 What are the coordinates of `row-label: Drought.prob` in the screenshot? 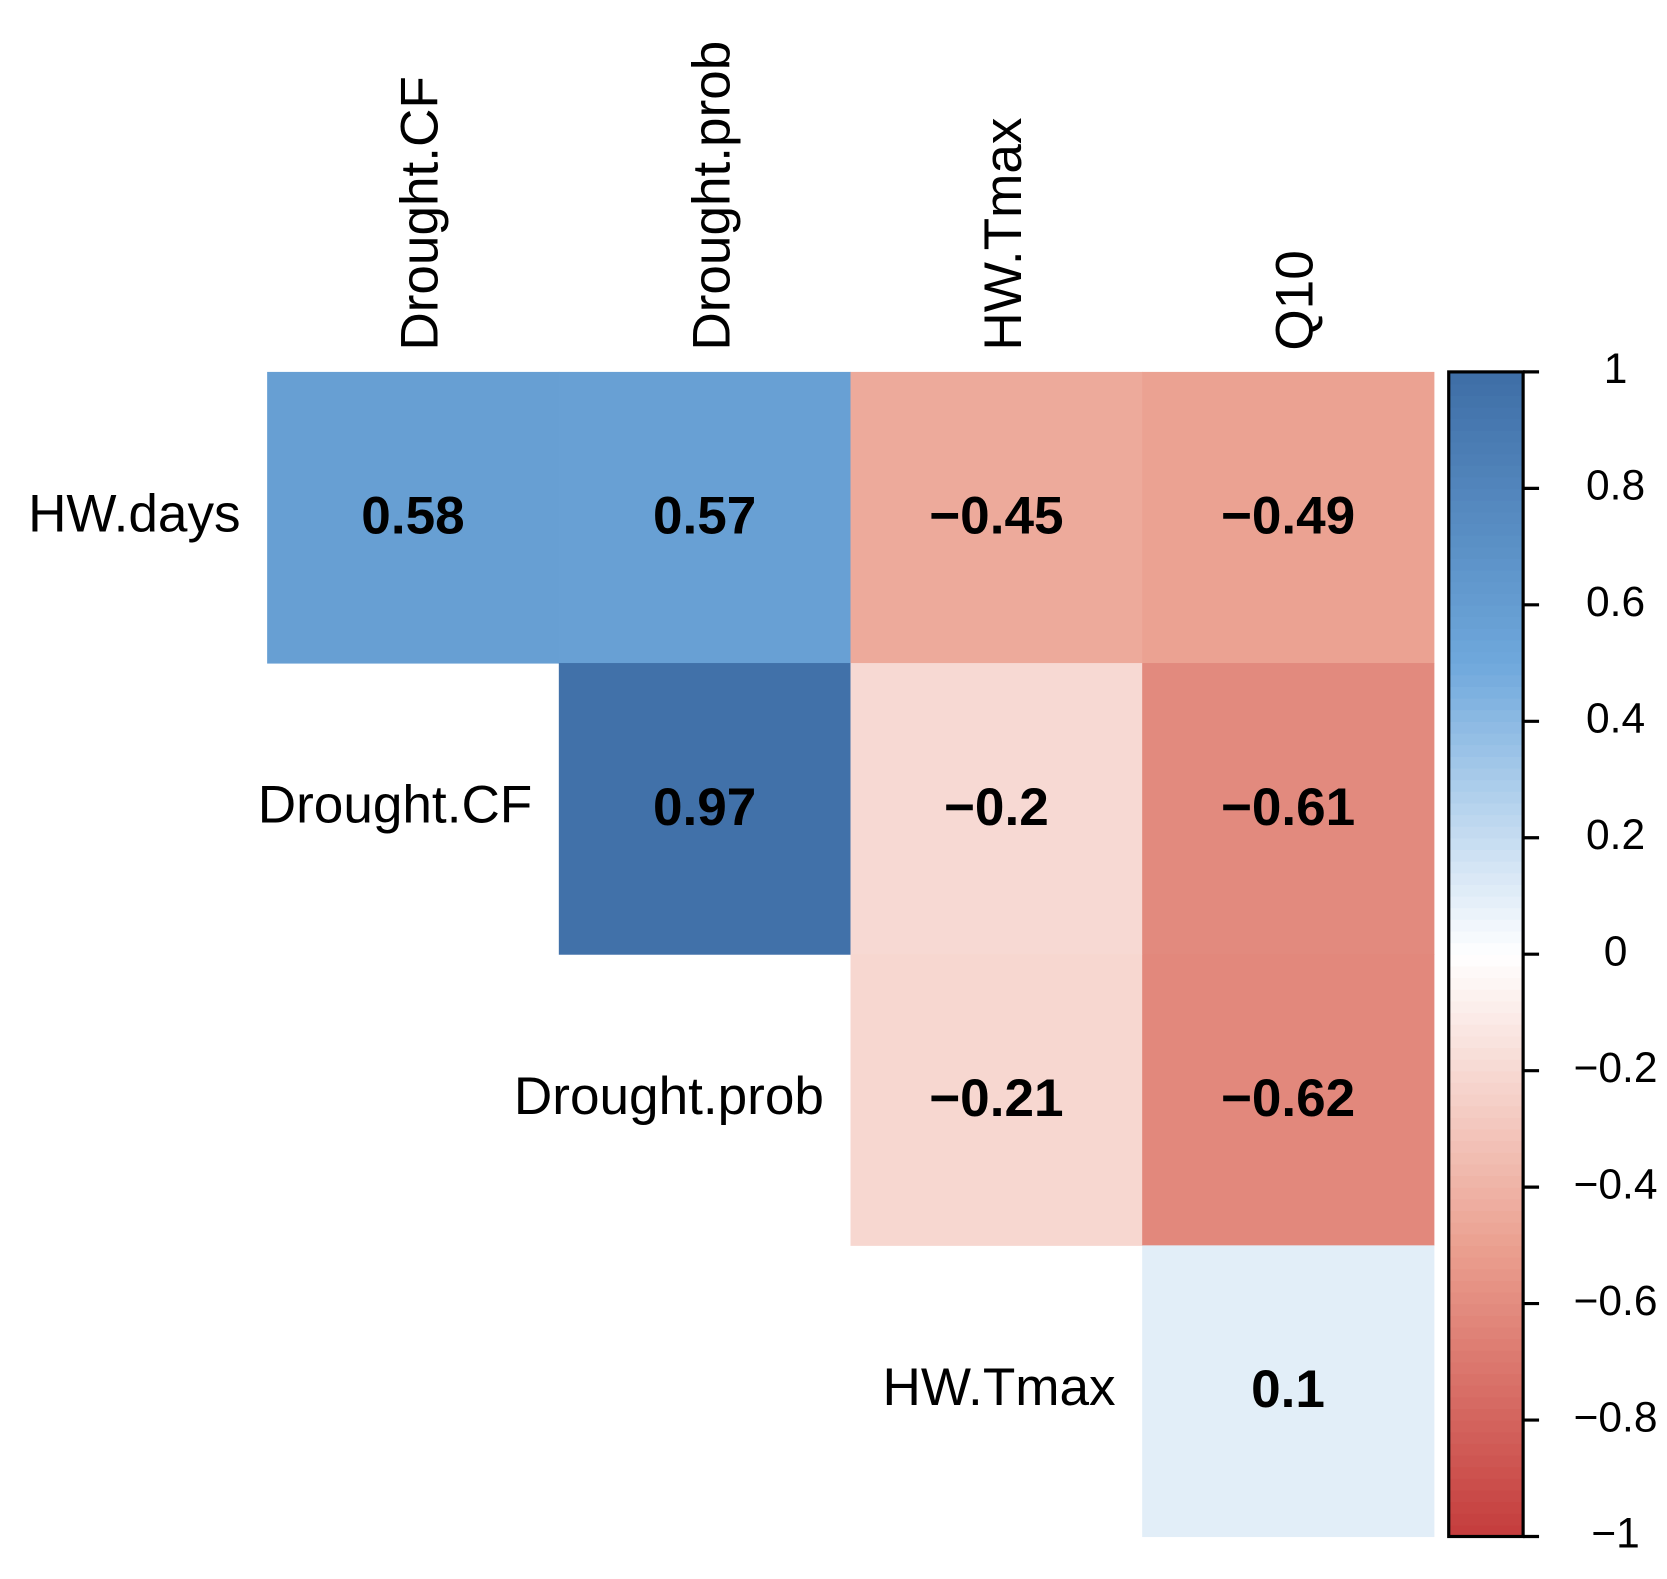 It's located at (669, 1096).